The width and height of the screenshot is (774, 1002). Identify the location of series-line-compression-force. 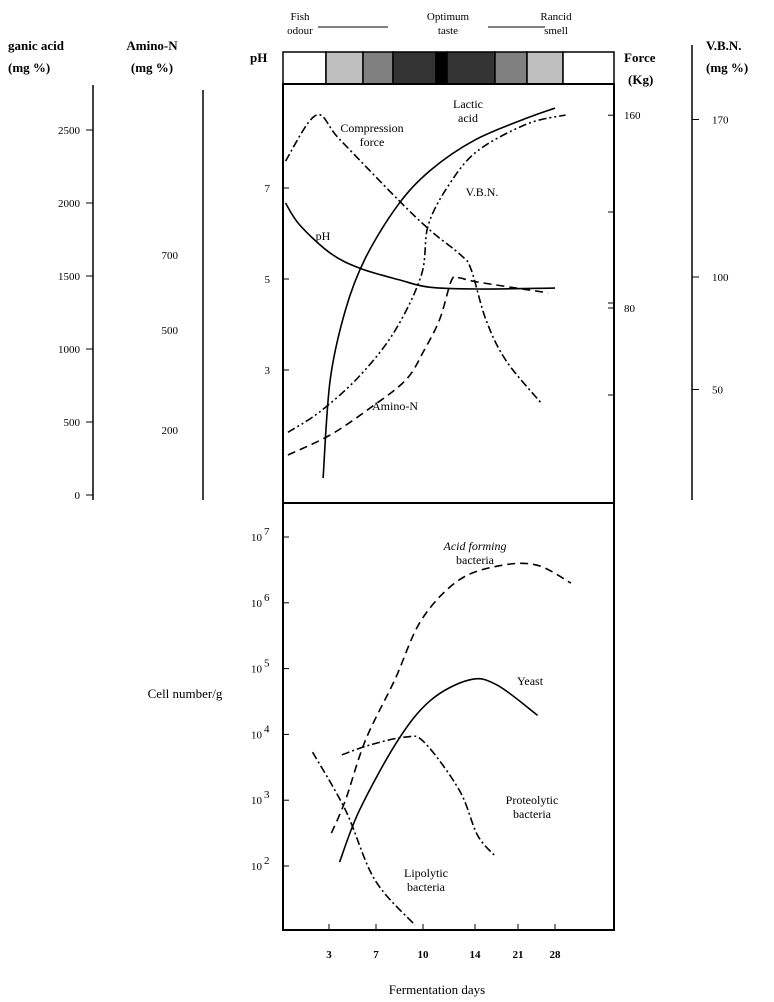
(413, 259).